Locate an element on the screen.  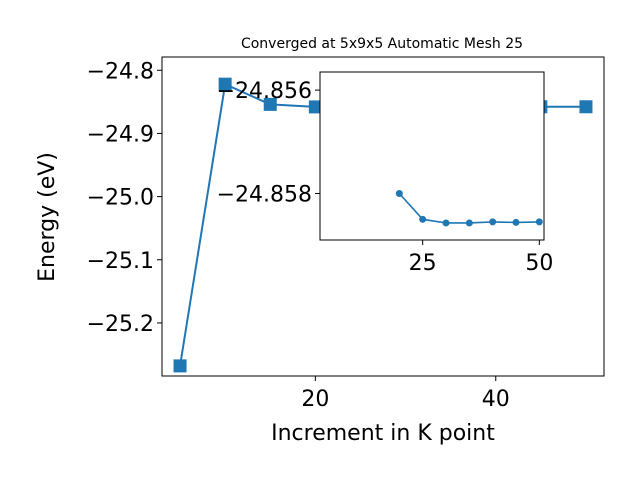
inset-y-tick-label: −24.858 is located at coordinates (264, 194).